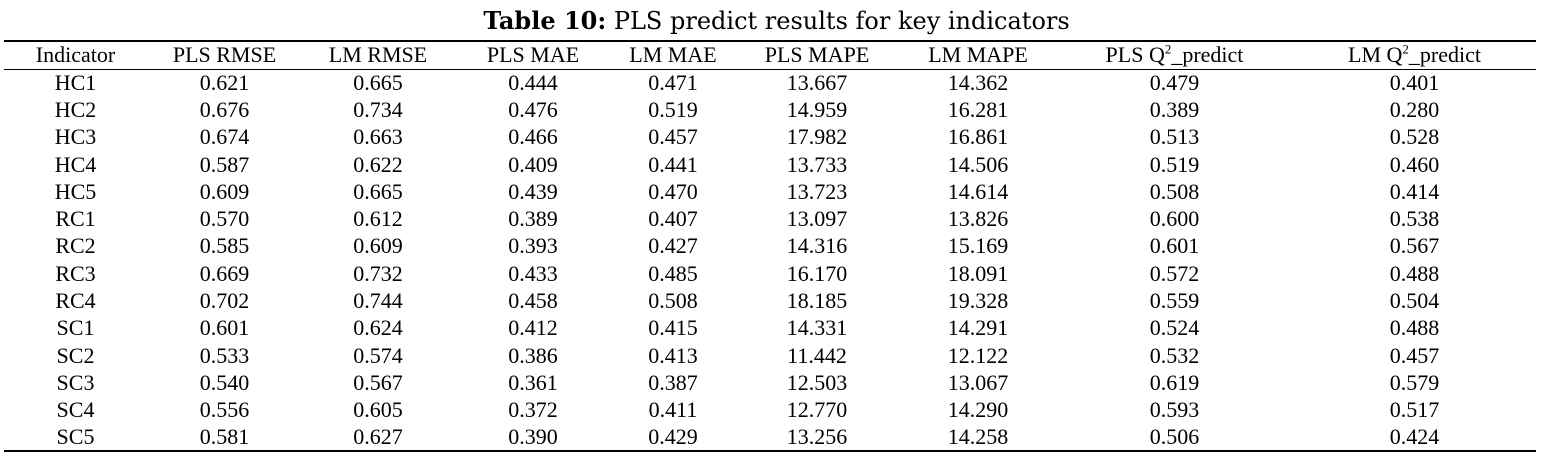 The width and height of the screenshot is (1553, 474). What do you see at coordinates (978, 436) in the screenshot?
I see `value-cell: 14.258` at bounding box center [978, 436].